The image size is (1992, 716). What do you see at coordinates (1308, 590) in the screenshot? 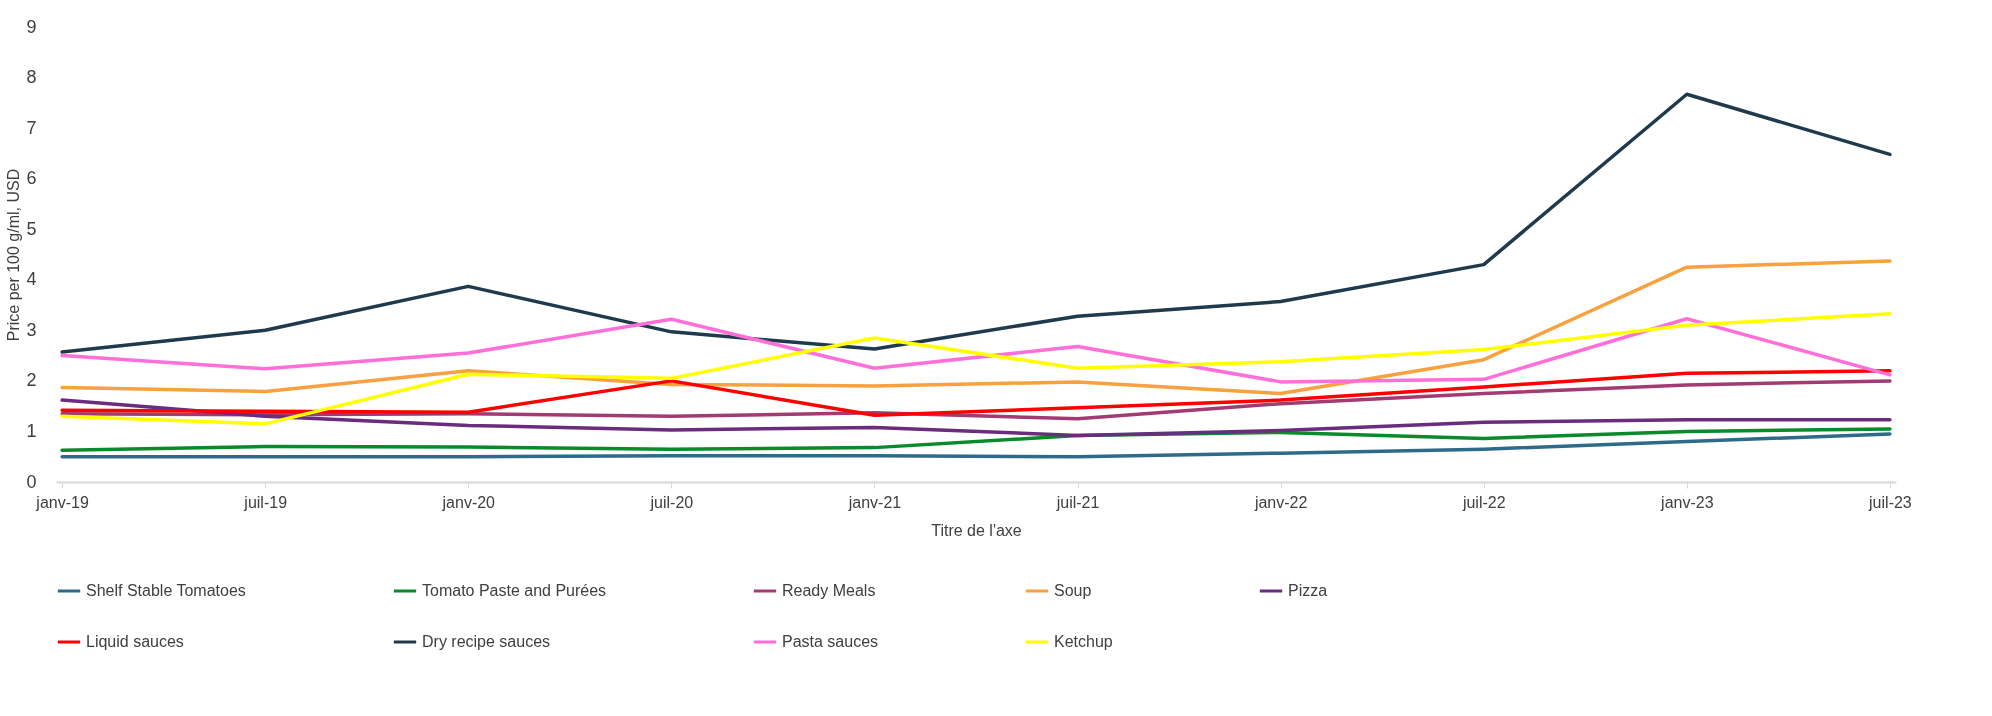
I see `legend-label: Pizza` at bounding box center [1308, 590].